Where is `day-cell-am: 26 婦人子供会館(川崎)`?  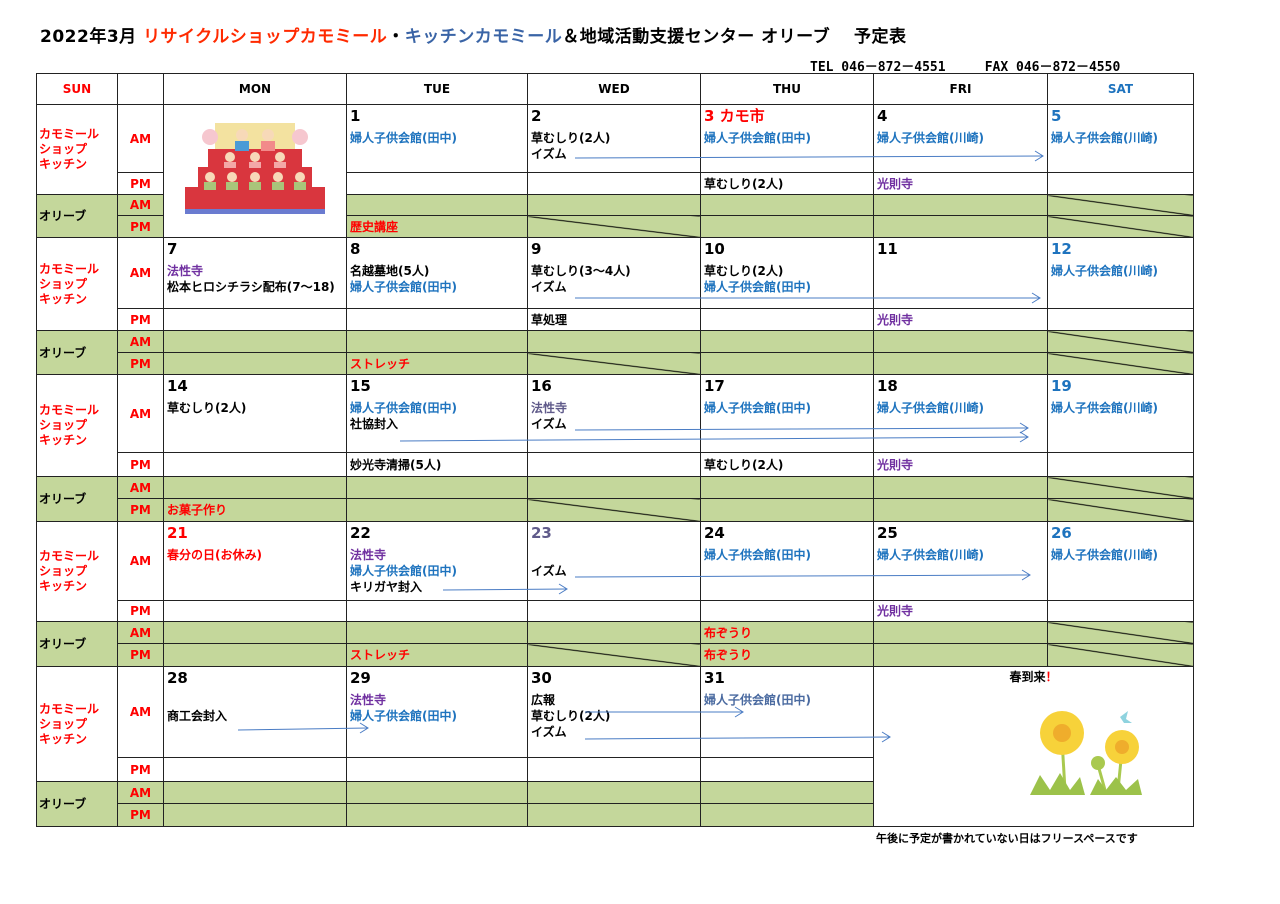
day-cell-am: 26 婦人子供会館(川崎) is located at coordinates (1120, 561).